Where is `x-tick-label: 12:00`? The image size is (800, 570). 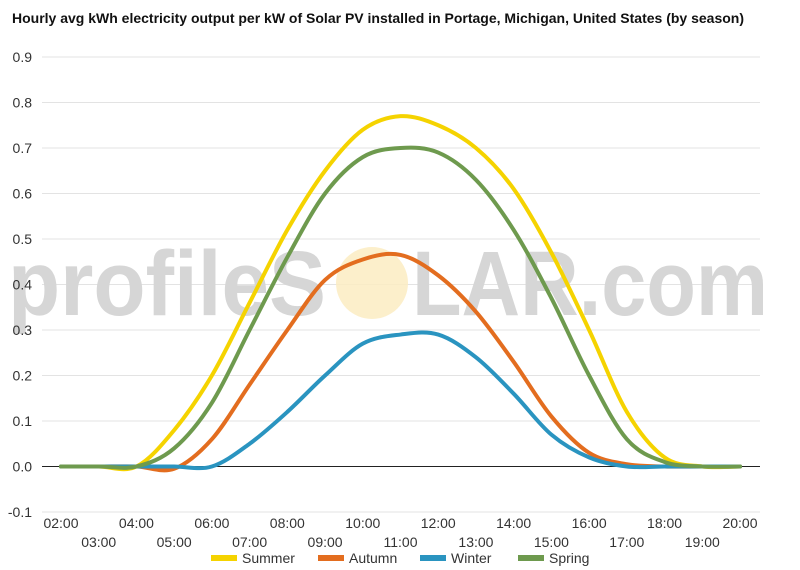 x-tick-label: 12:00 is located at coordinates (438, 523).